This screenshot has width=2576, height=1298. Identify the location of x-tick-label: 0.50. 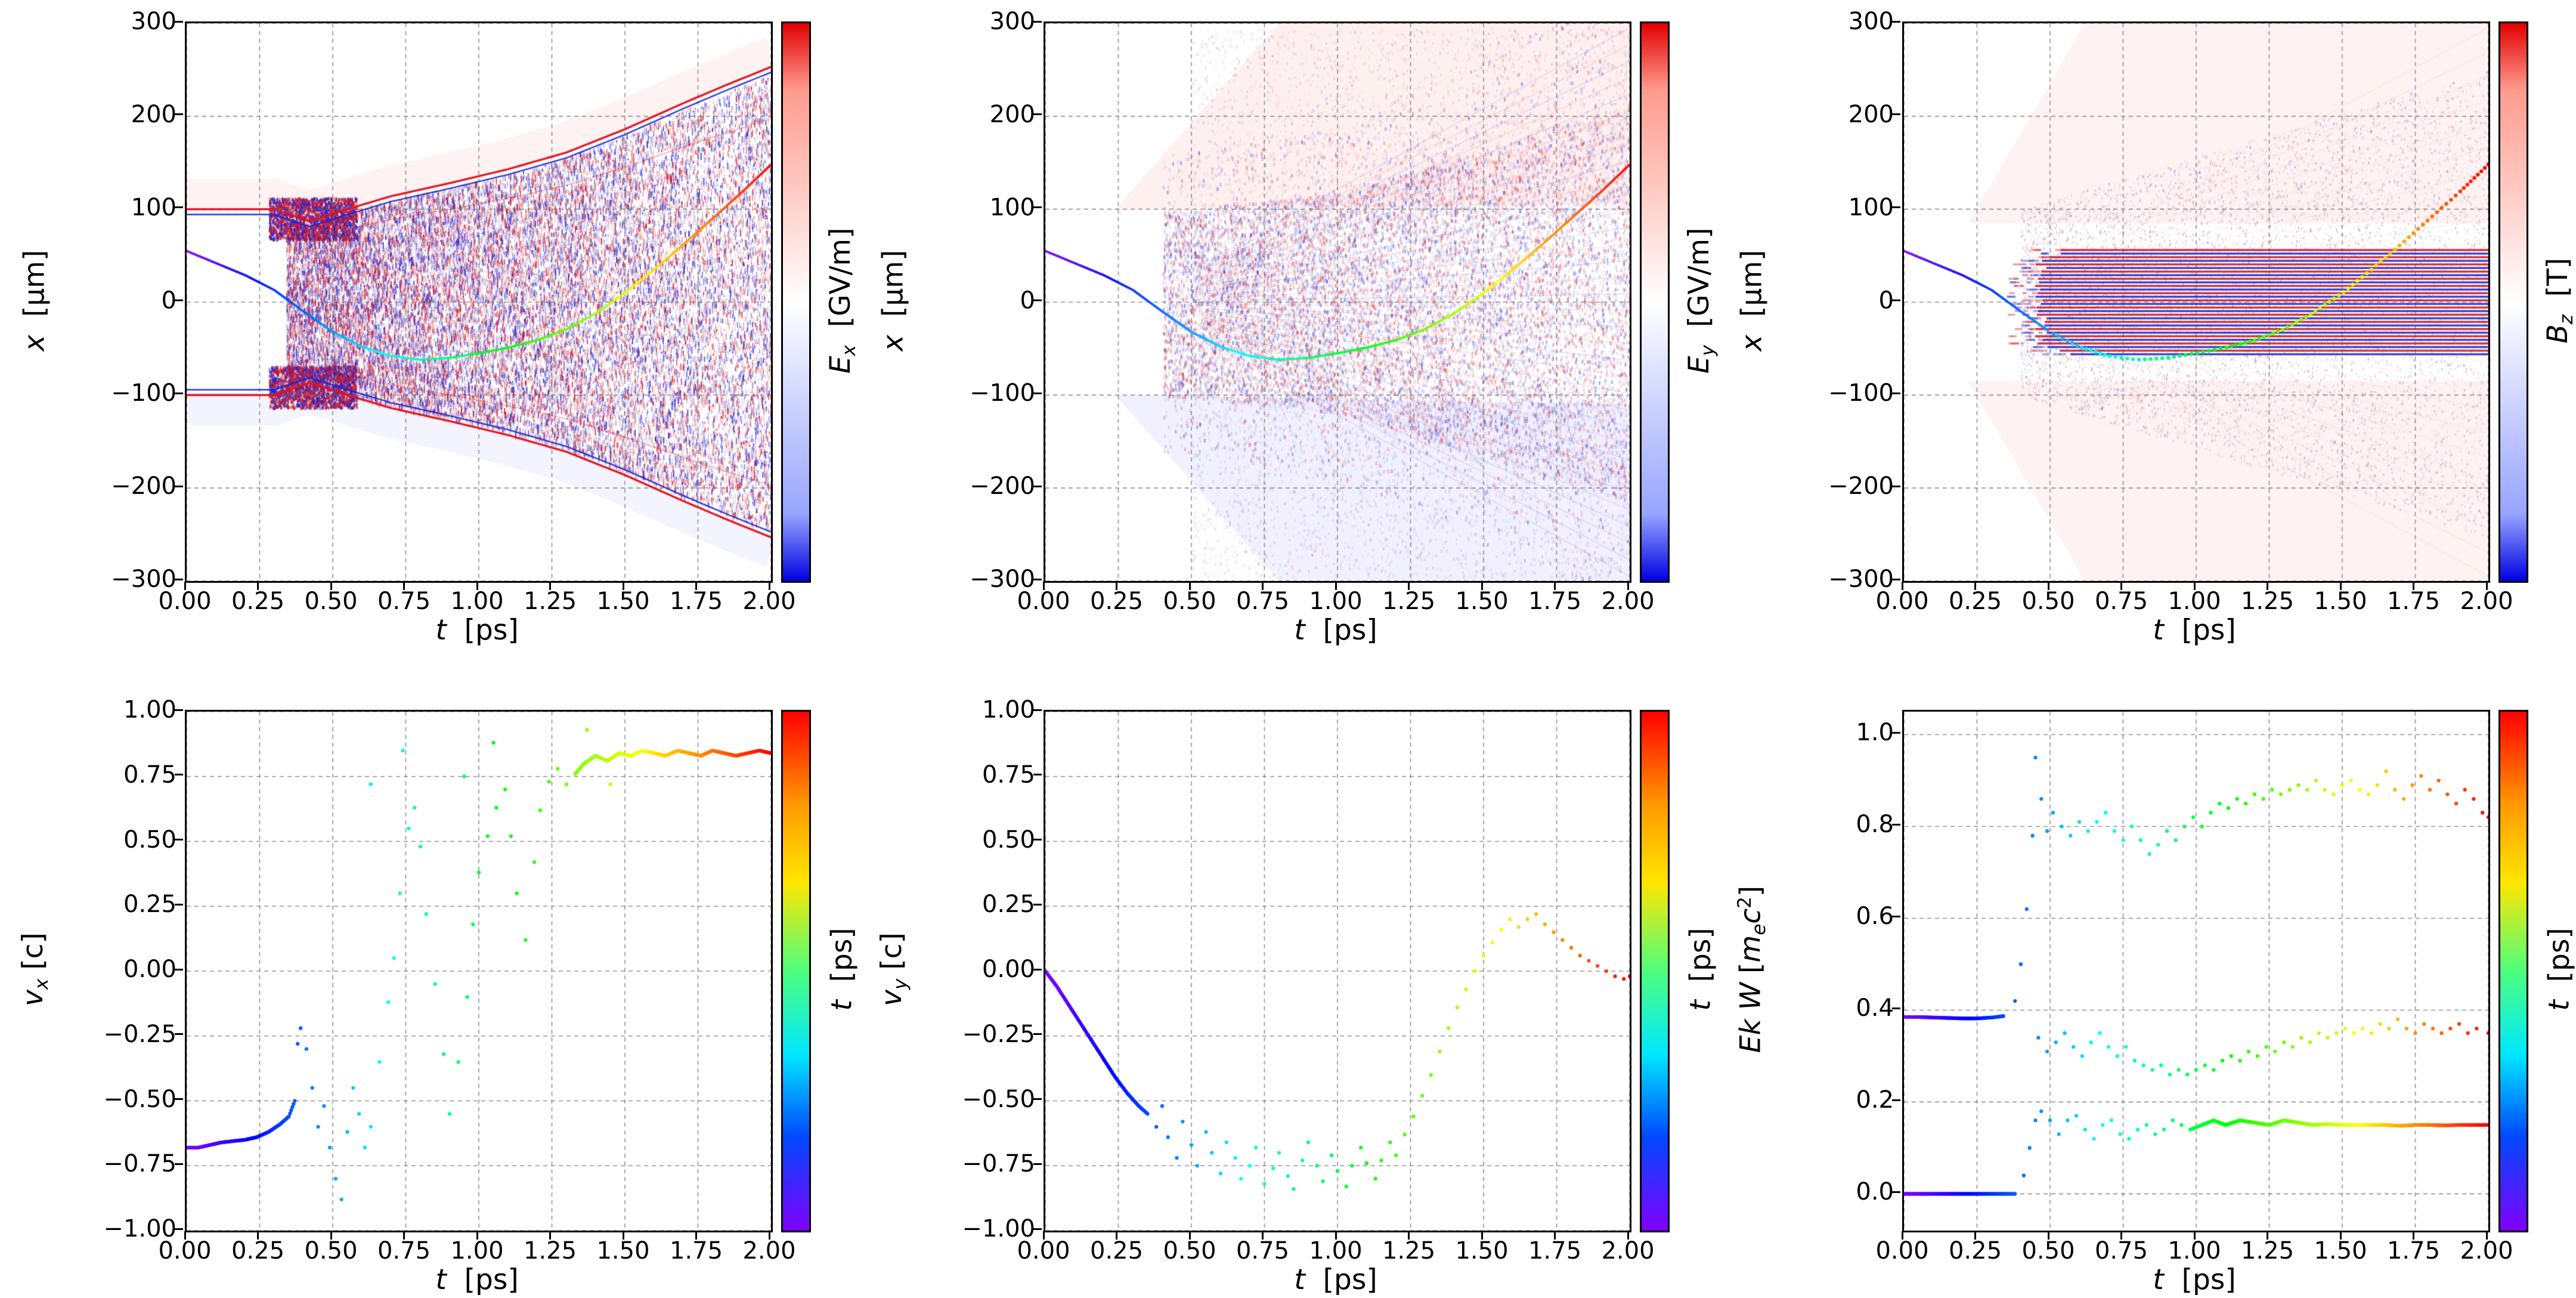
(2048, 601).